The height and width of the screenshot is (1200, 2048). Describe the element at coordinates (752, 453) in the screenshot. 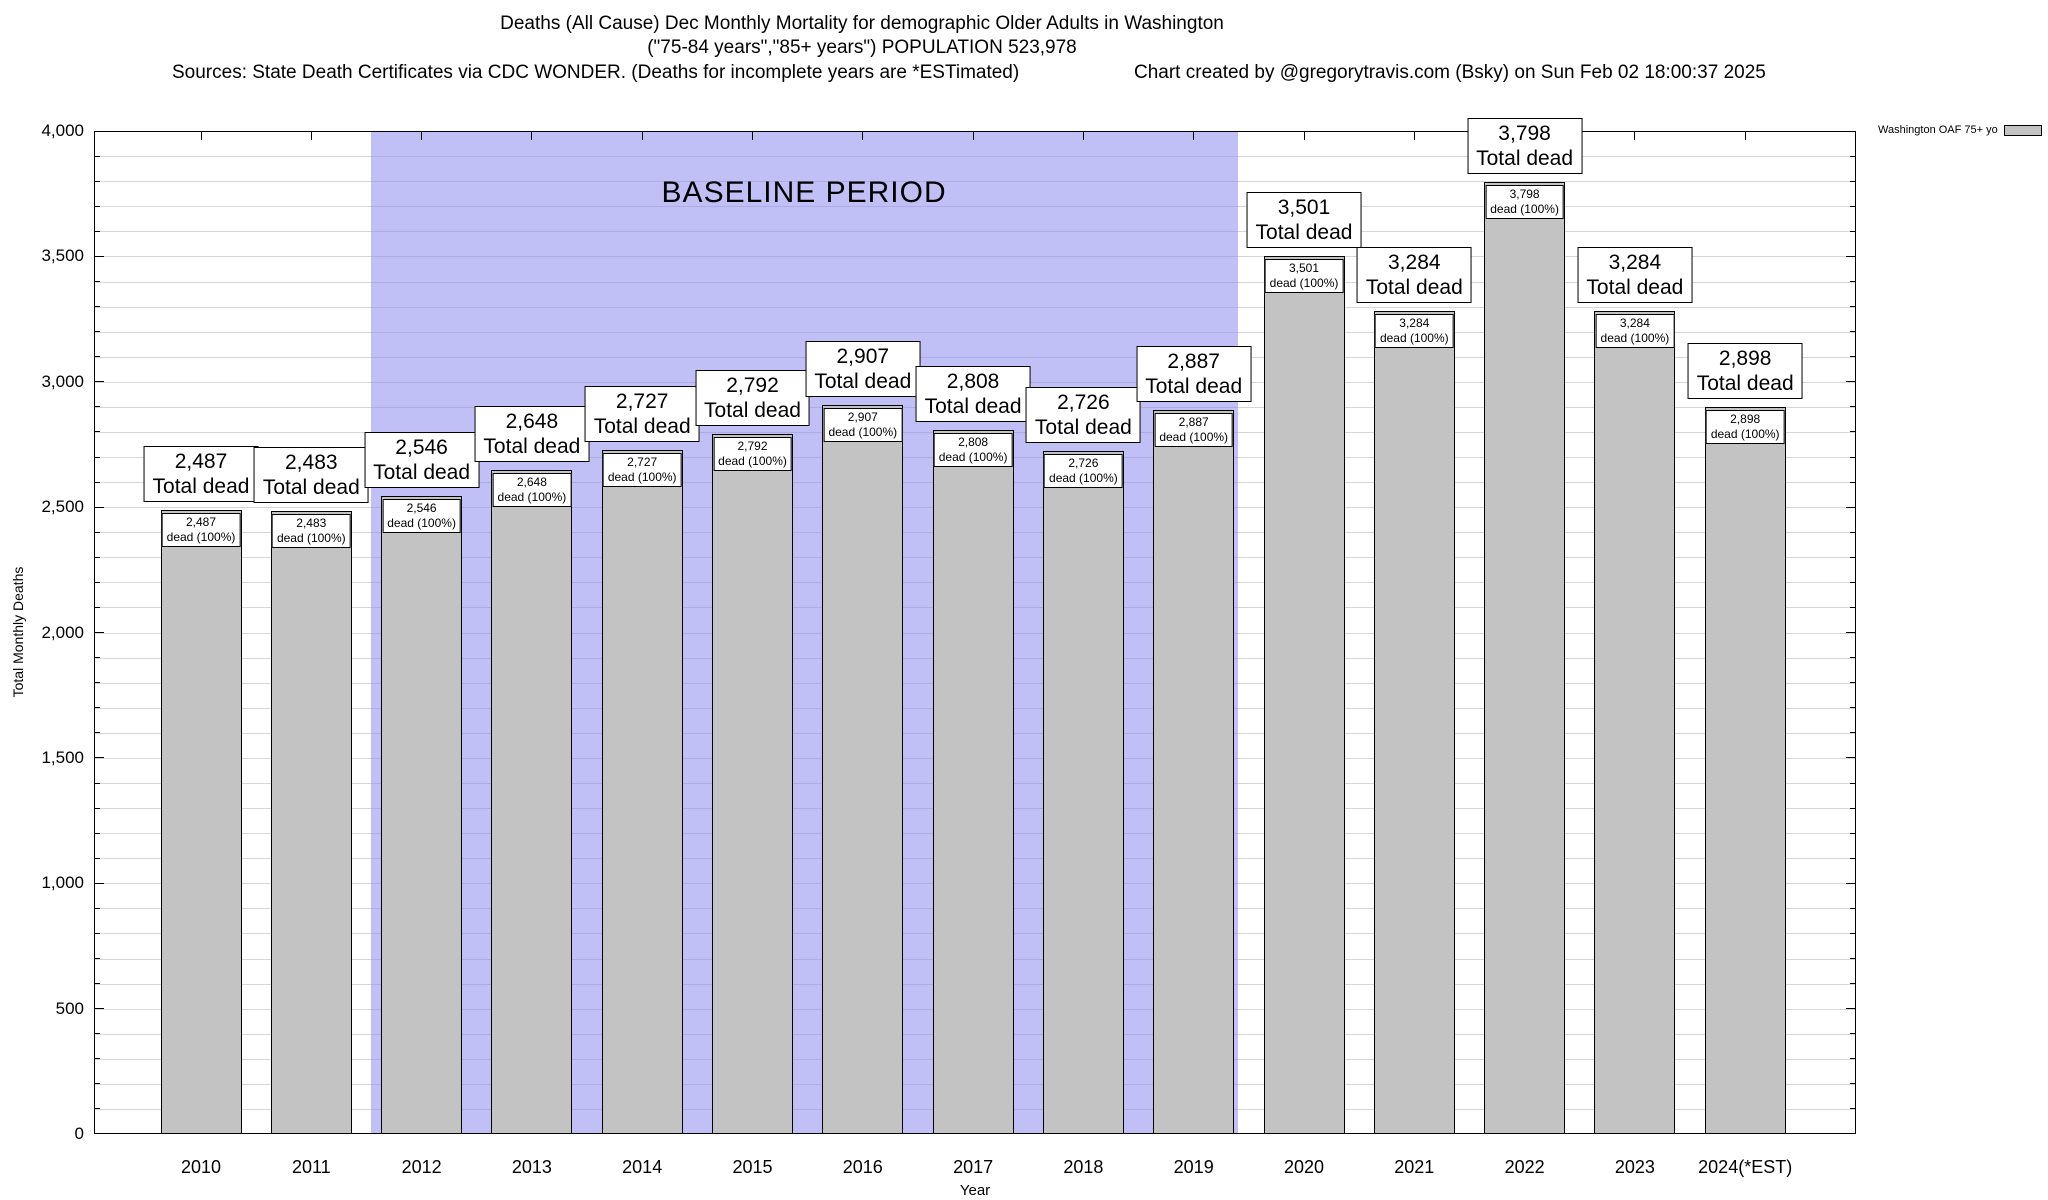

I see `bar-inner-label-2015: 2,792 dead (100%)` at that location.